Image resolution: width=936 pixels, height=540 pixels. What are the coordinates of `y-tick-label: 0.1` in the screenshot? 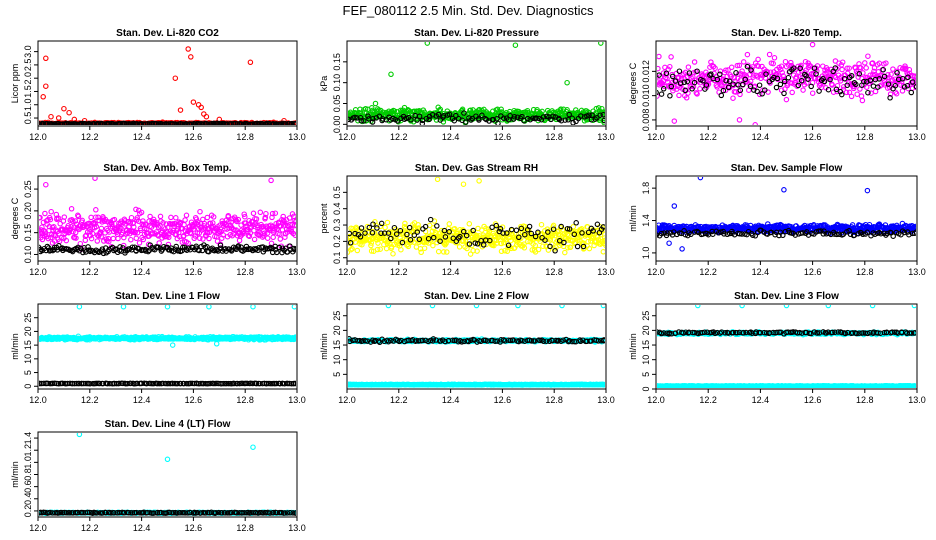 It's located at (337, 257).